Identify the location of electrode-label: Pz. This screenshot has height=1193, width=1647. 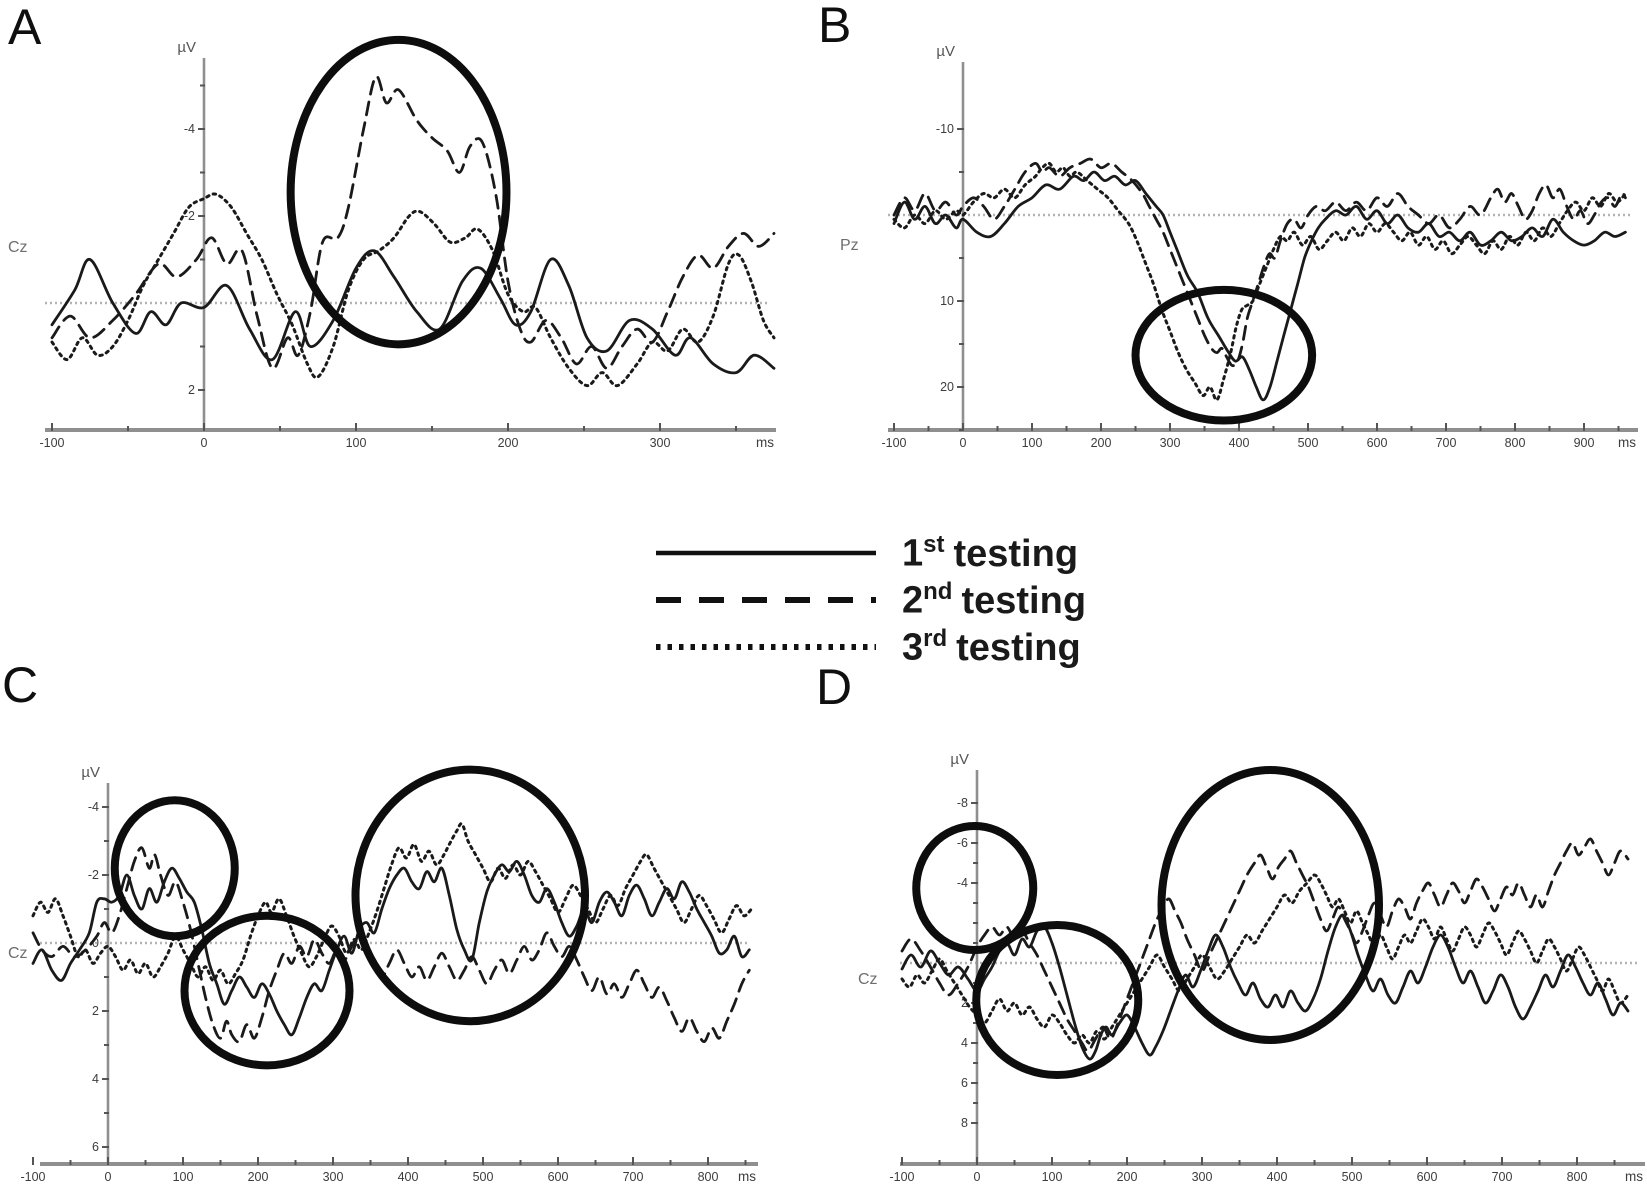
(849, 245).